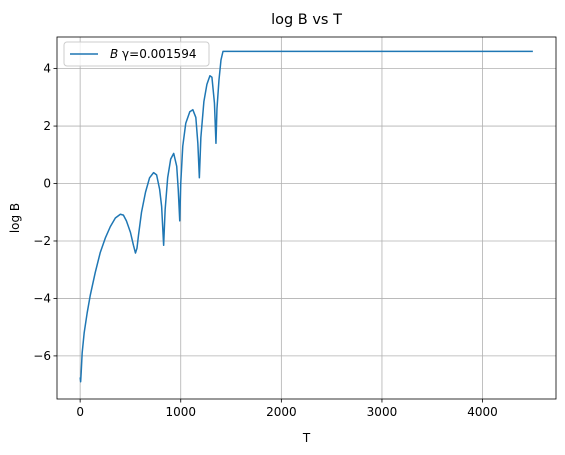  What do you see at coordinates (47, 184) in the screenshot?
I see `y-tick-label: 0` at bounding box center [47, 184].